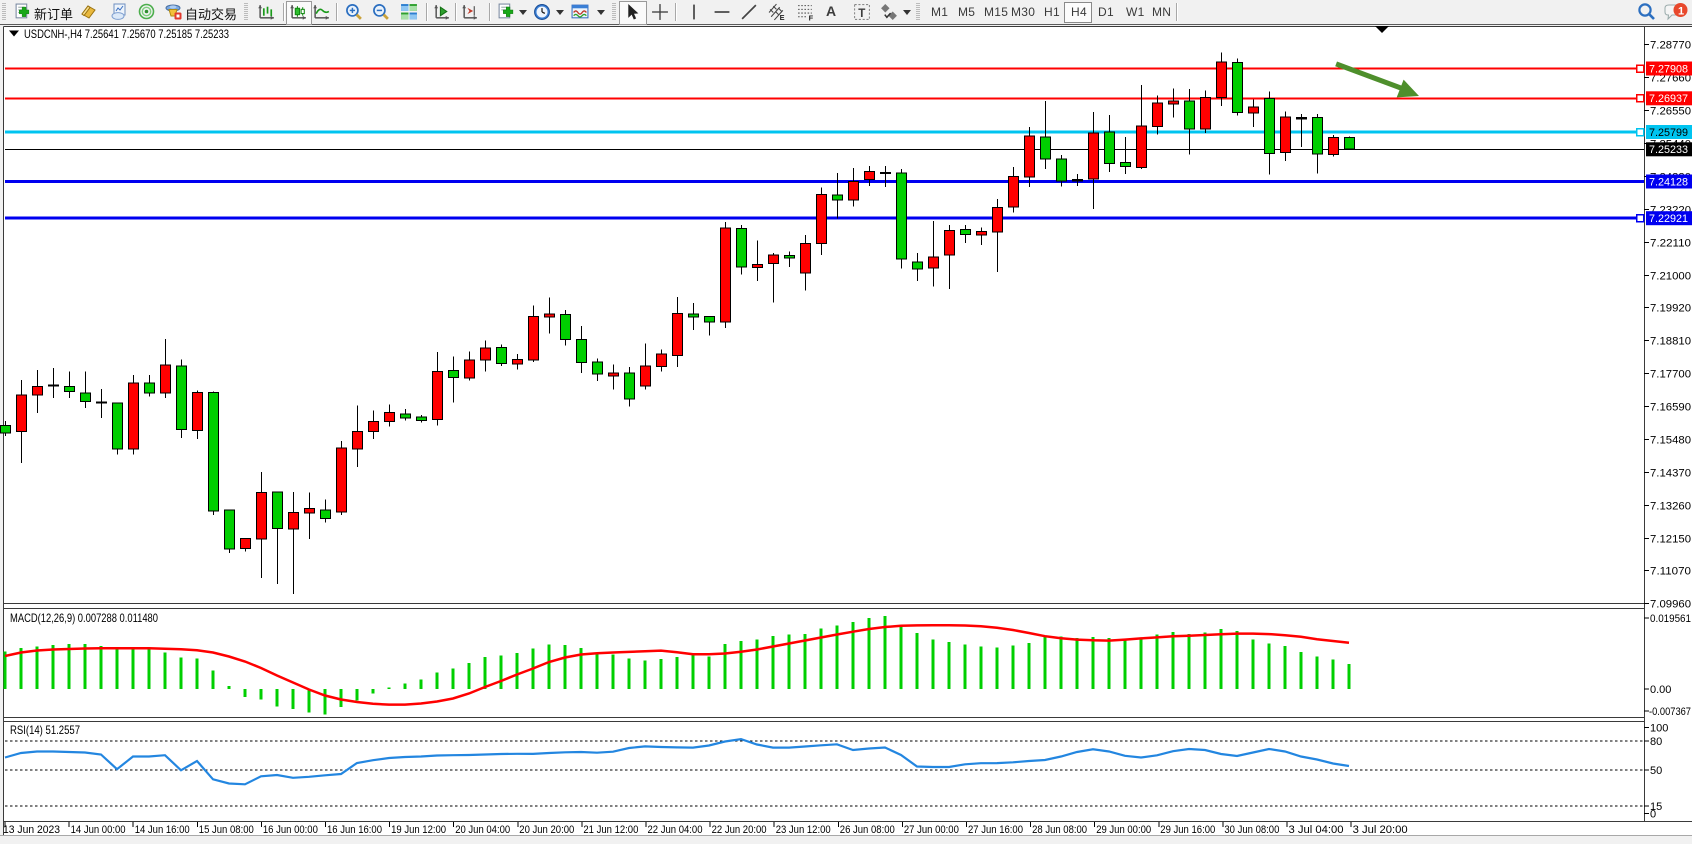 The image size is (1692, 844). I want to click on svg-text: 26 Jun 08:00, so click(867, 830).